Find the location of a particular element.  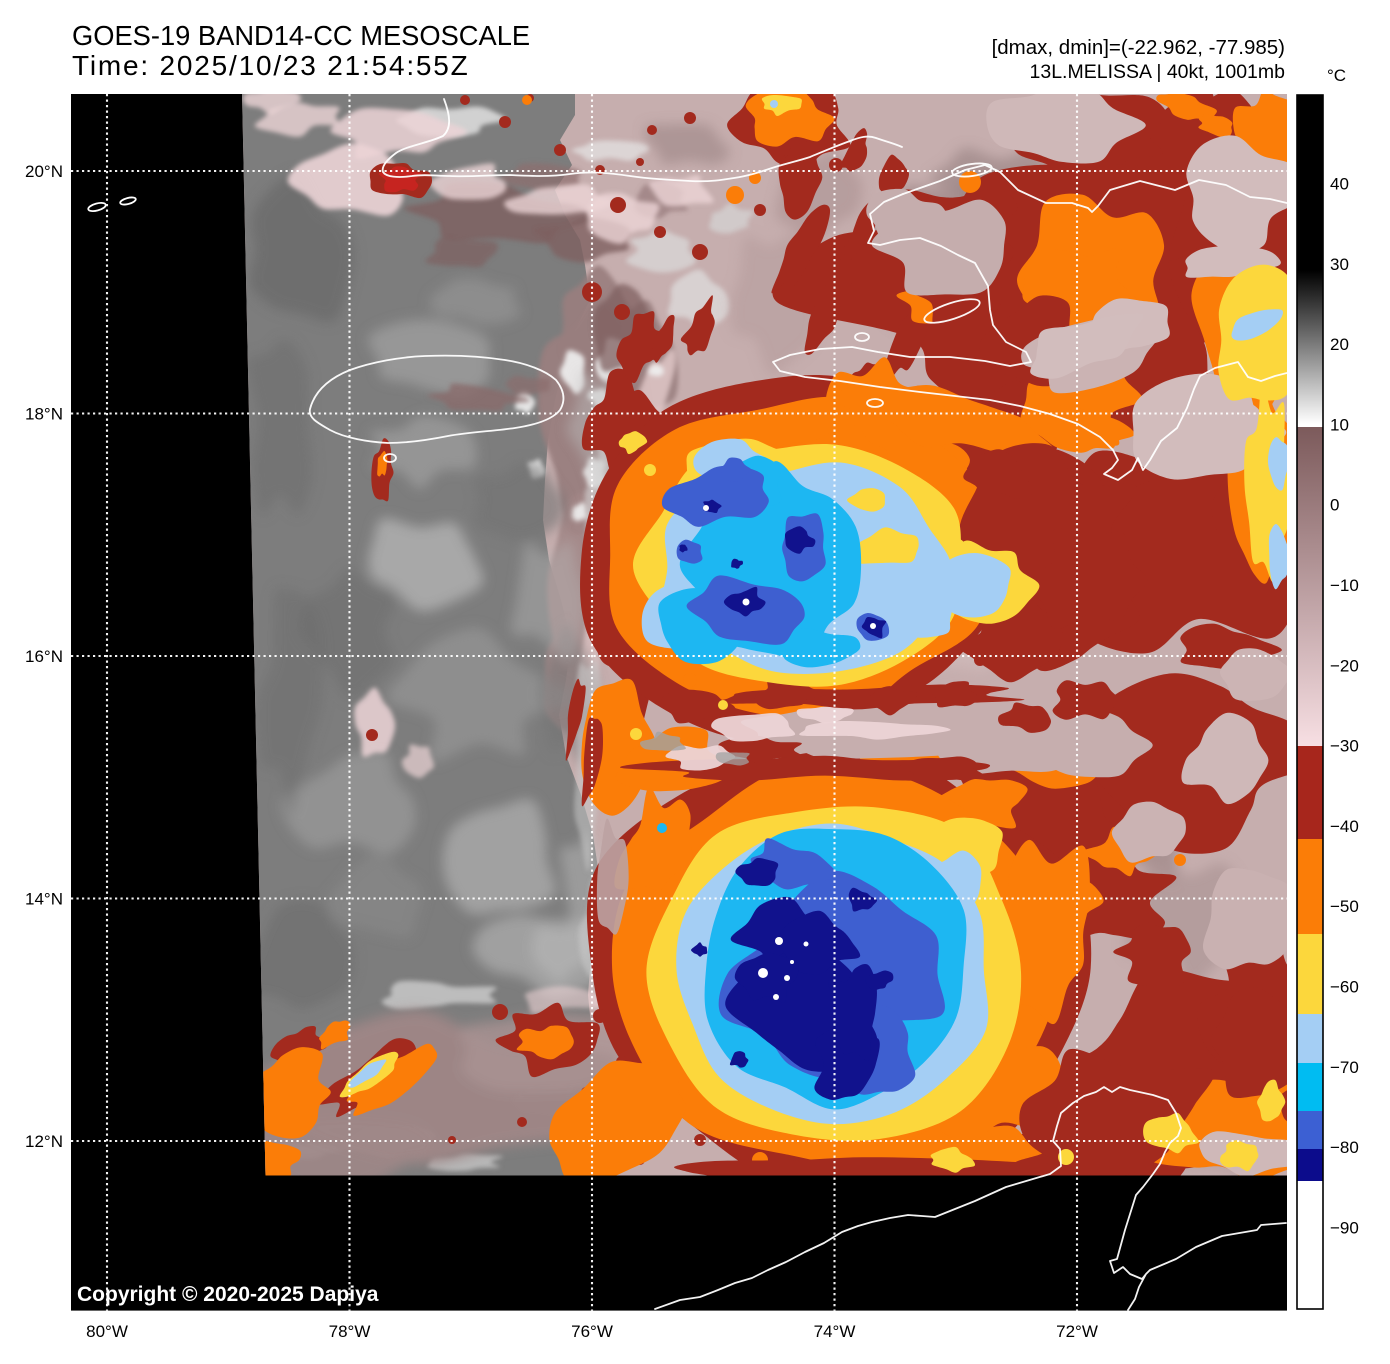

svg-text: 20°N is located at coordinates (44, 171).